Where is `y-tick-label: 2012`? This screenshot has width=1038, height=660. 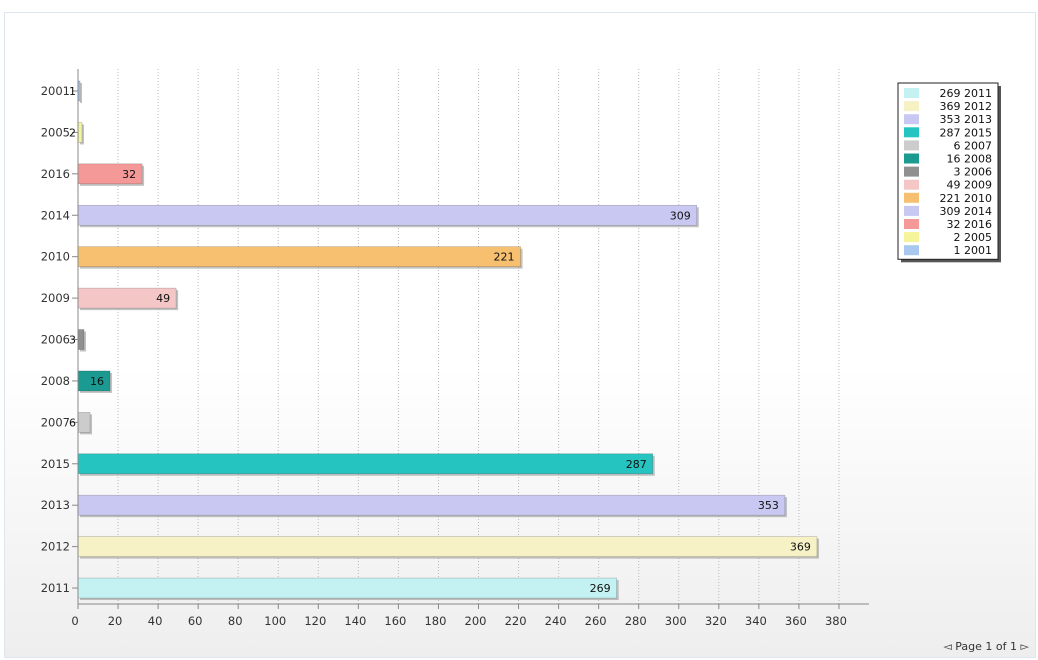 y-tick-label: 2012 is located at coordinates (55, 547).